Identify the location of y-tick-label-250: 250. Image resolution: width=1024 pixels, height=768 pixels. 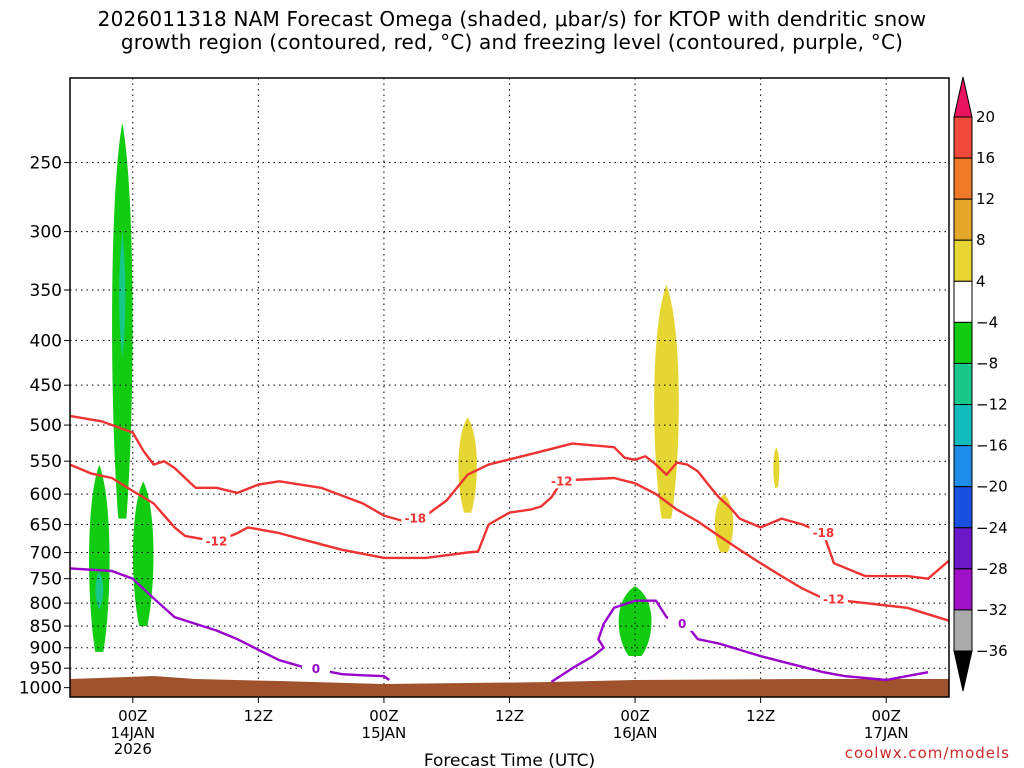
(46, 164).